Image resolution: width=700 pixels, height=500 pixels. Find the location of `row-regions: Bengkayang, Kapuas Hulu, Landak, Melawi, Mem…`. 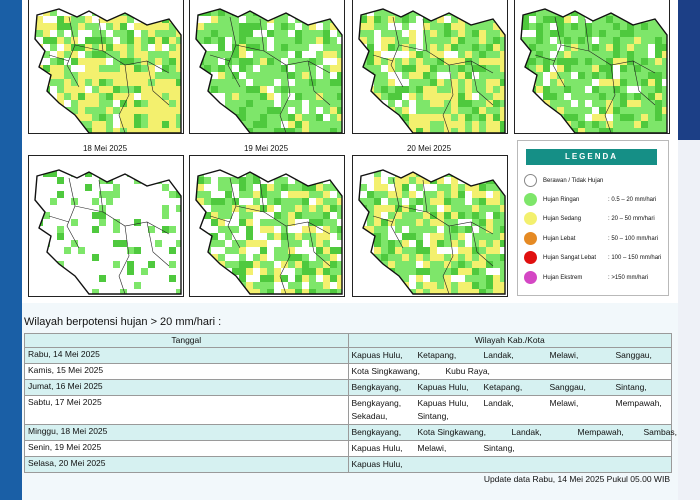

row-regions: Bengkayang, Kapuas Hulu, Landak, Melawi, Mem… is located at coordinates (509, 410).